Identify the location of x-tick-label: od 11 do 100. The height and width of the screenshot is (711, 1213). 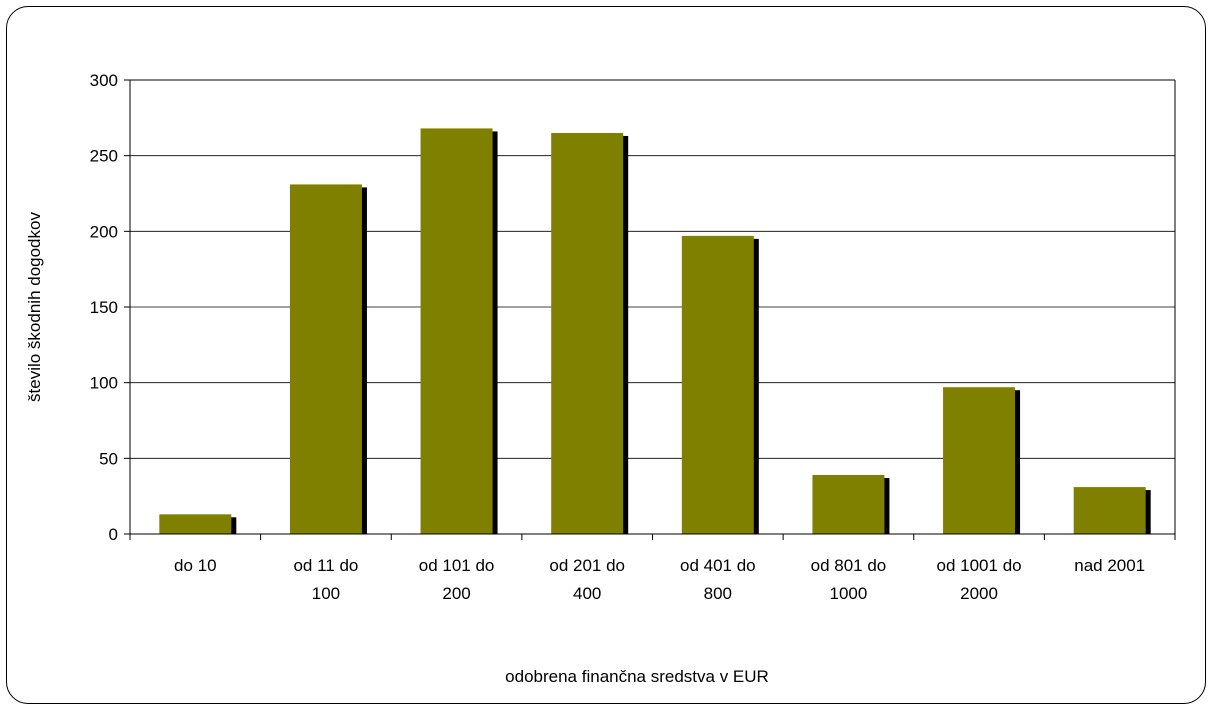
(325, 579).